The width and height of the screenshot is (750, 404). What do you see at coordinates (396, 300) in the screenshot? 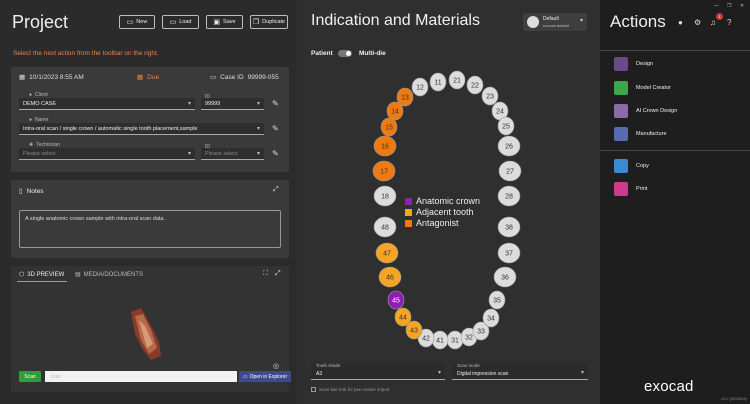
I see `tooth-45: 45` at bounding box center [396, 300].